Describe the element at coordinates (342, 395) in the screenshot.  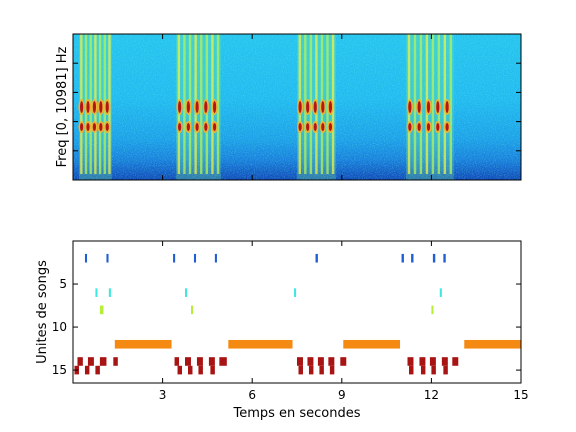
I see `song-units-xtick-label: 9` at that location.